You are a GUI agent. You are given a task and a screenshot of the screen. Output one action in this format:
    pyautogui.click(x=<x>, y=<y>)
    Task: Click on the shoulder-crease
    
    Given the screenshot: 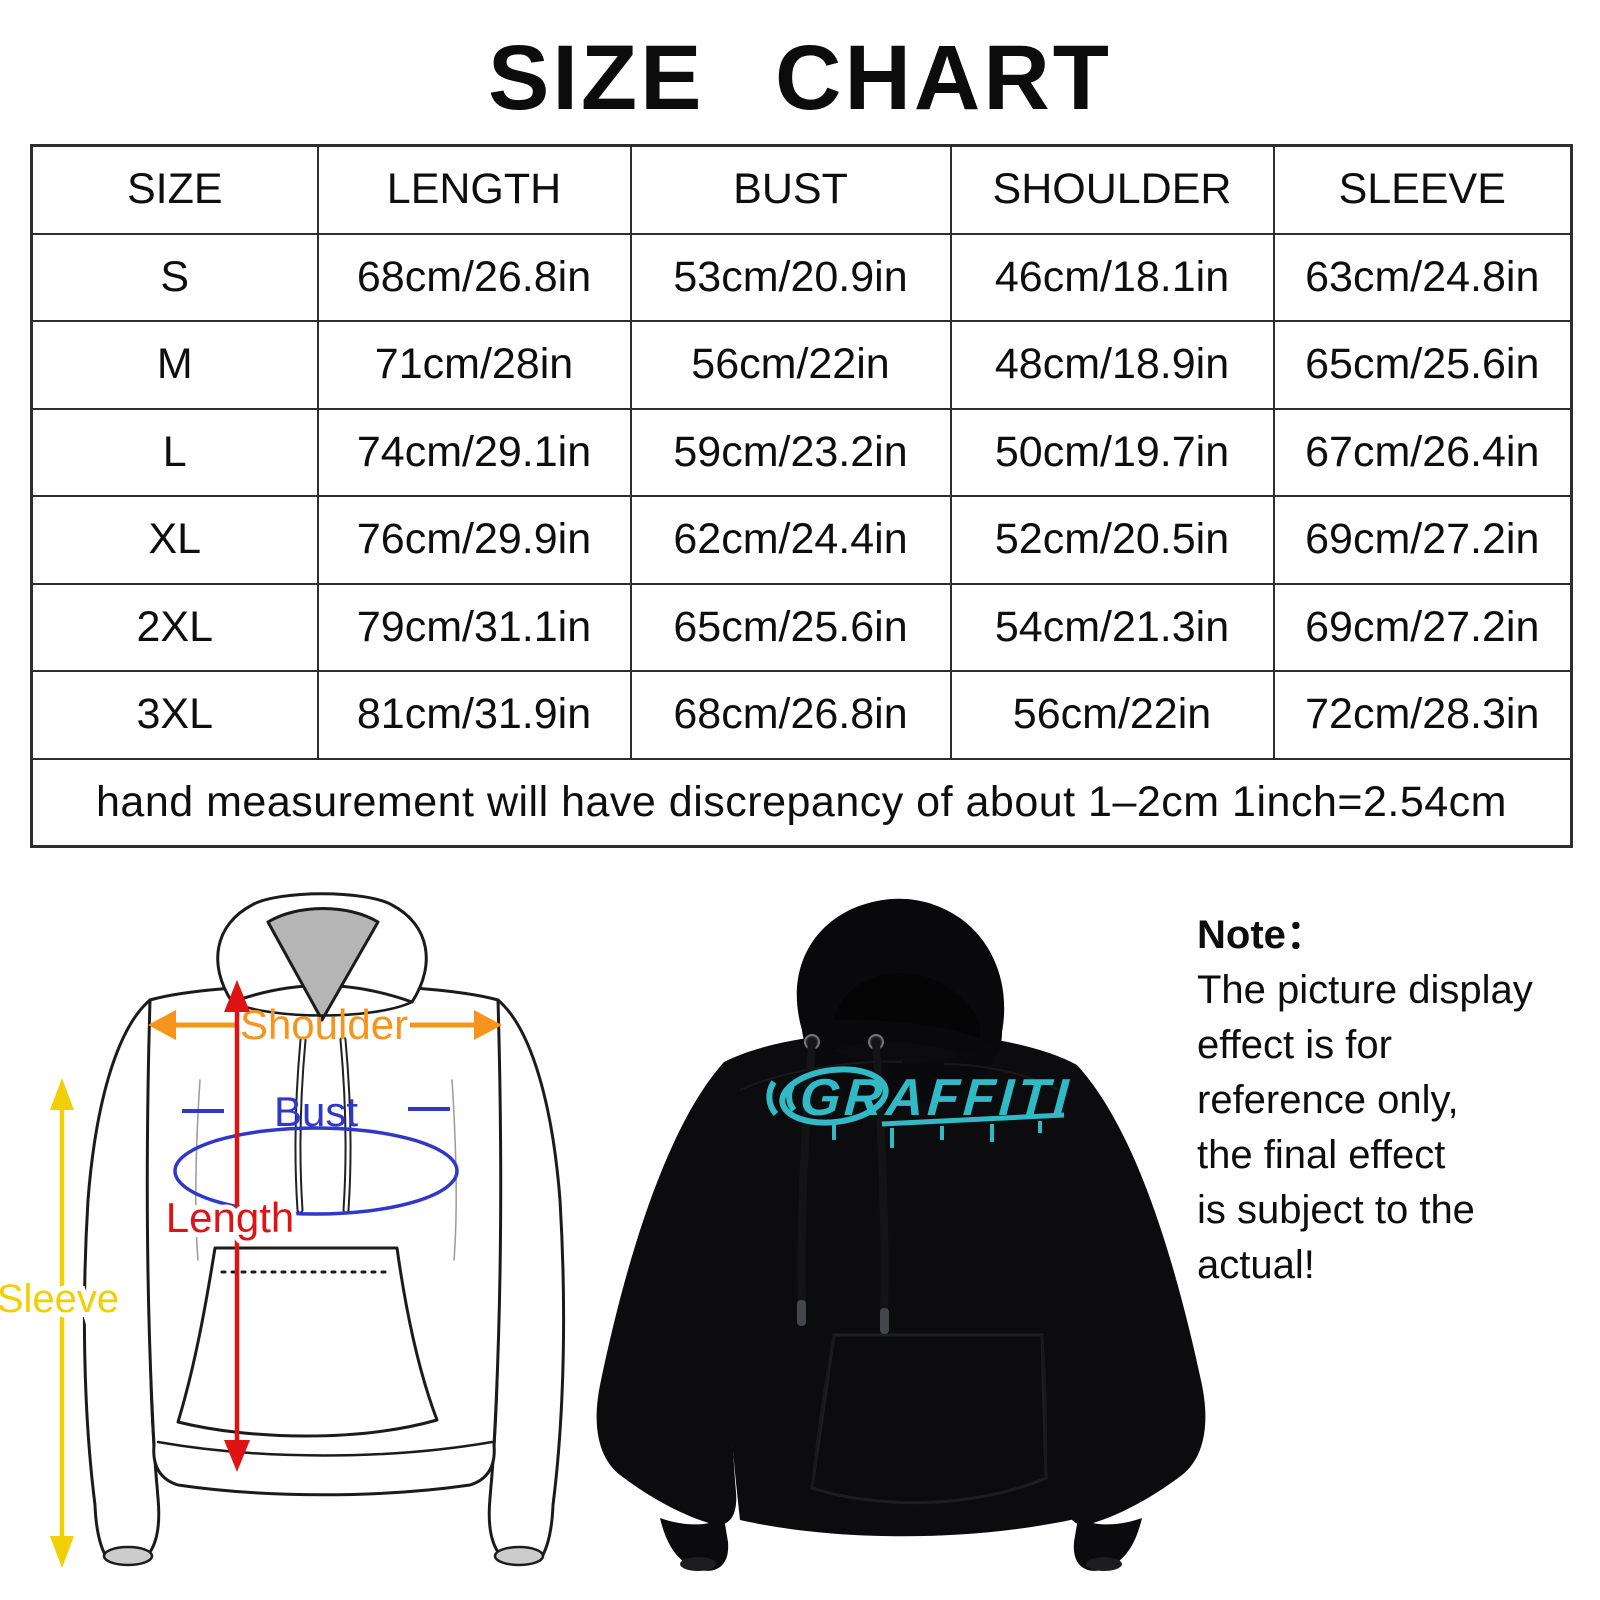 What is the action you would take?
    pyautogui.click(x=902, y=1076)
    